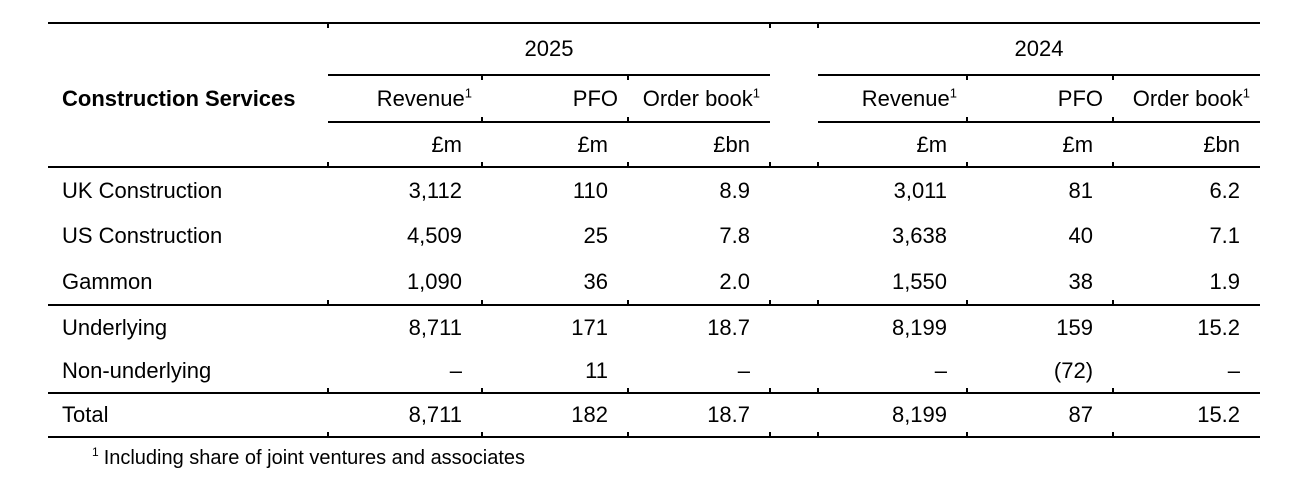 The height and width of the screenshot is (503, 1296). Describe the element at coordinates (1186, 145) in the screenshot. I see `unit-orderbook-2024: £bn` at that location.